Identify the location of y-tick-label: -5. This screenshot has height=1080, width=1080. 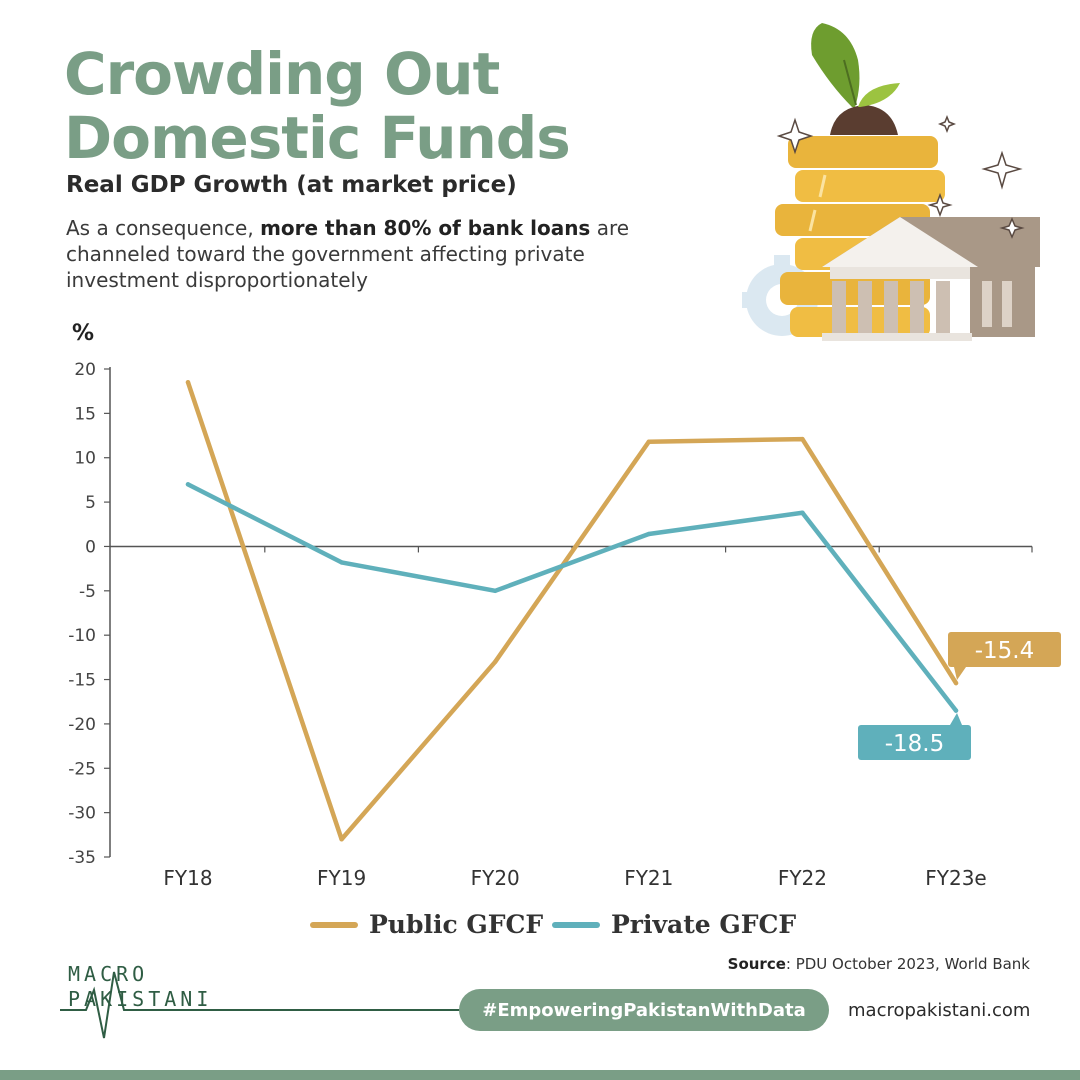
(87, 592).